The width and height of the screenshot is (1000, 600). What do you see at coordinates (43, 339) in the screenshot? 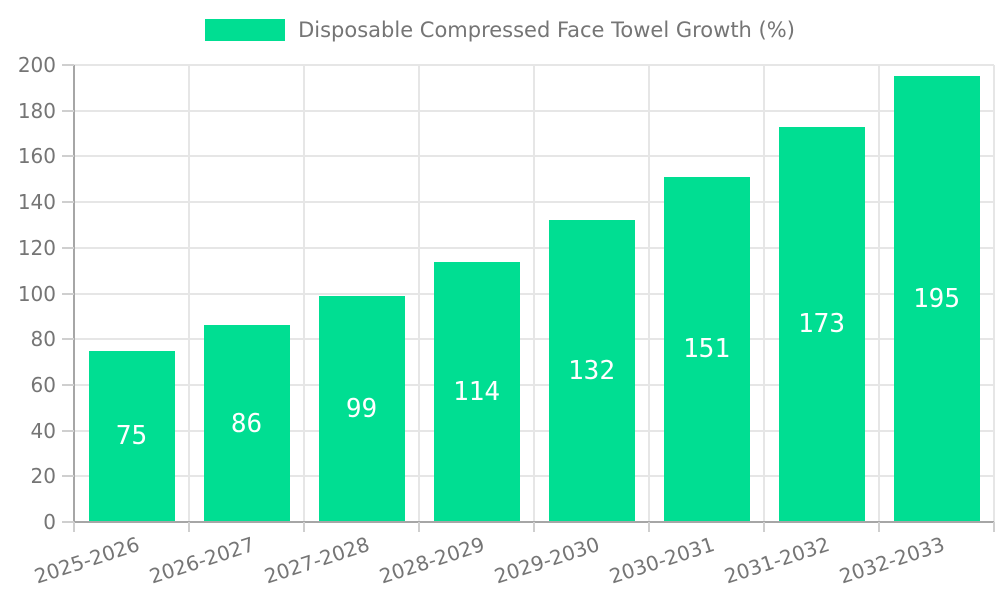
I see `y-axis-tick-label: 80` at bounding box center [43, 339].